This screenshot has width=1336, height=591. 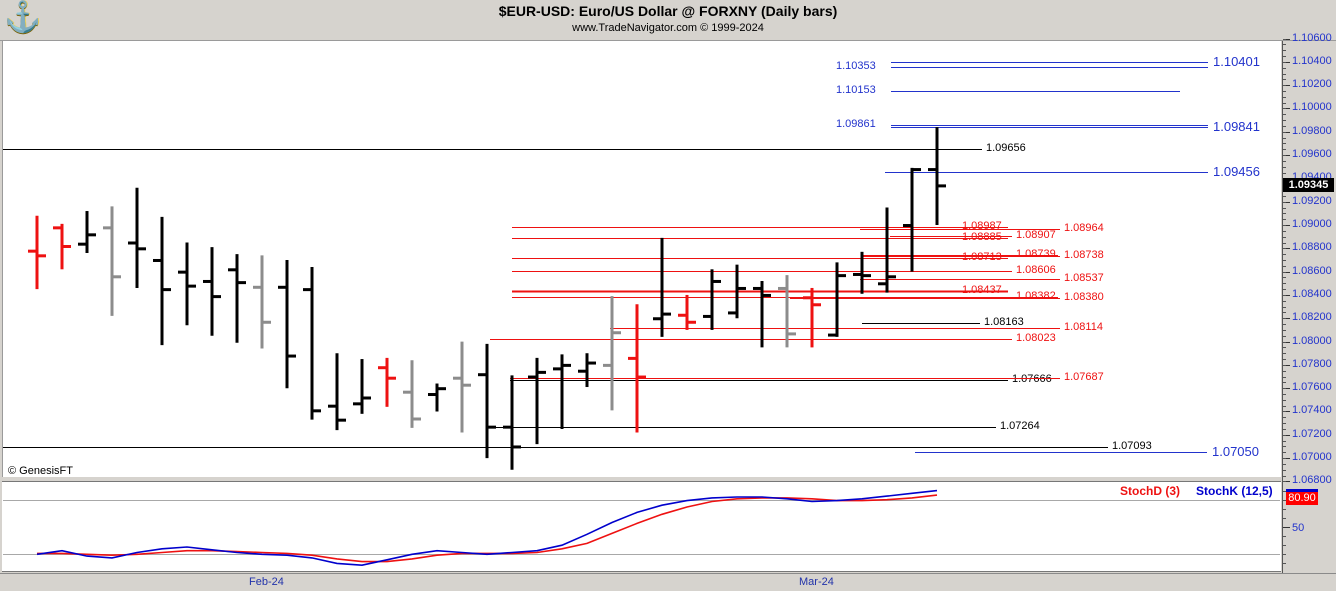 I want to click on stochastic-panel, so click(x=641, y=526).